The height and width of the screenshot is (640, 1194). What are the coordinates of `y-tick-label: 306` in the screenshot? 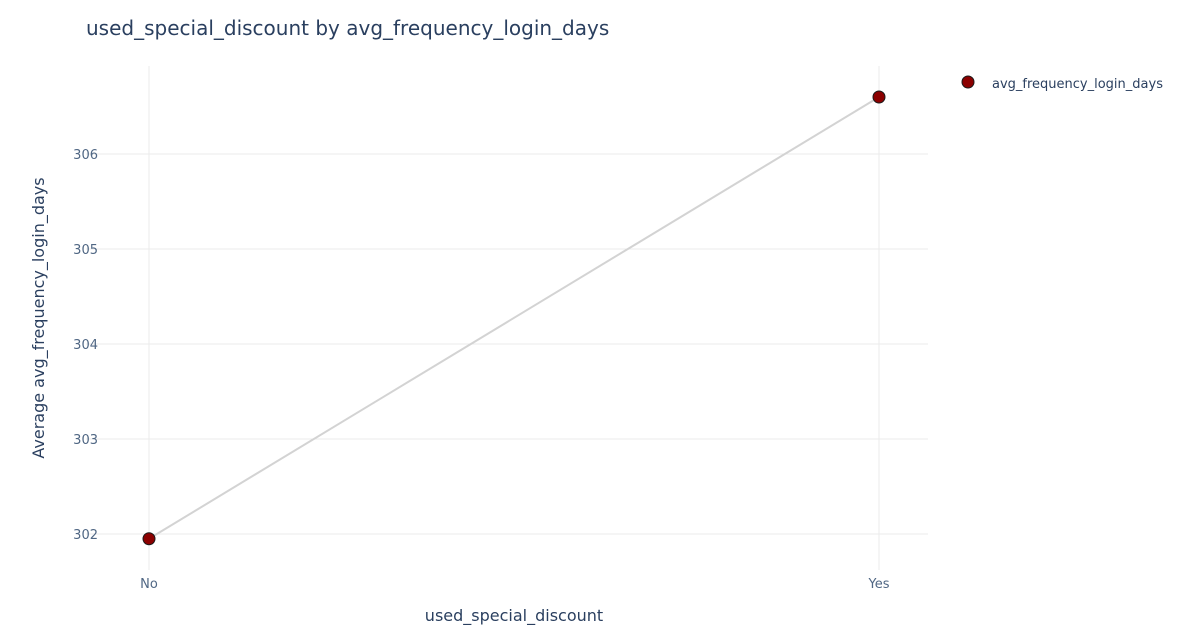 It's located at (85, 155).